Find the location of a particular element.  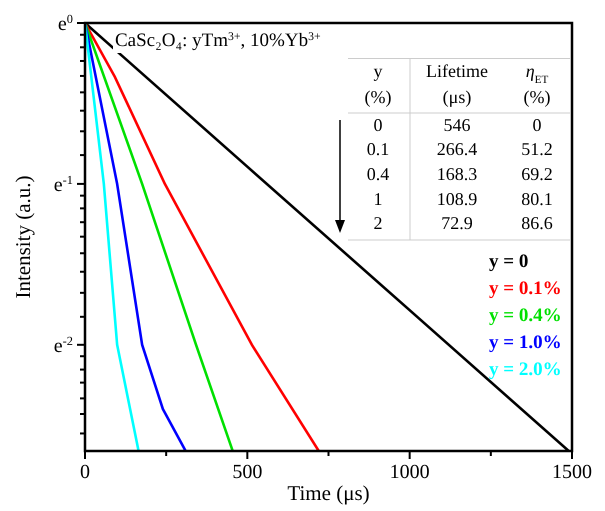

annotation: 0.4 is located at coordinates (378, 174).